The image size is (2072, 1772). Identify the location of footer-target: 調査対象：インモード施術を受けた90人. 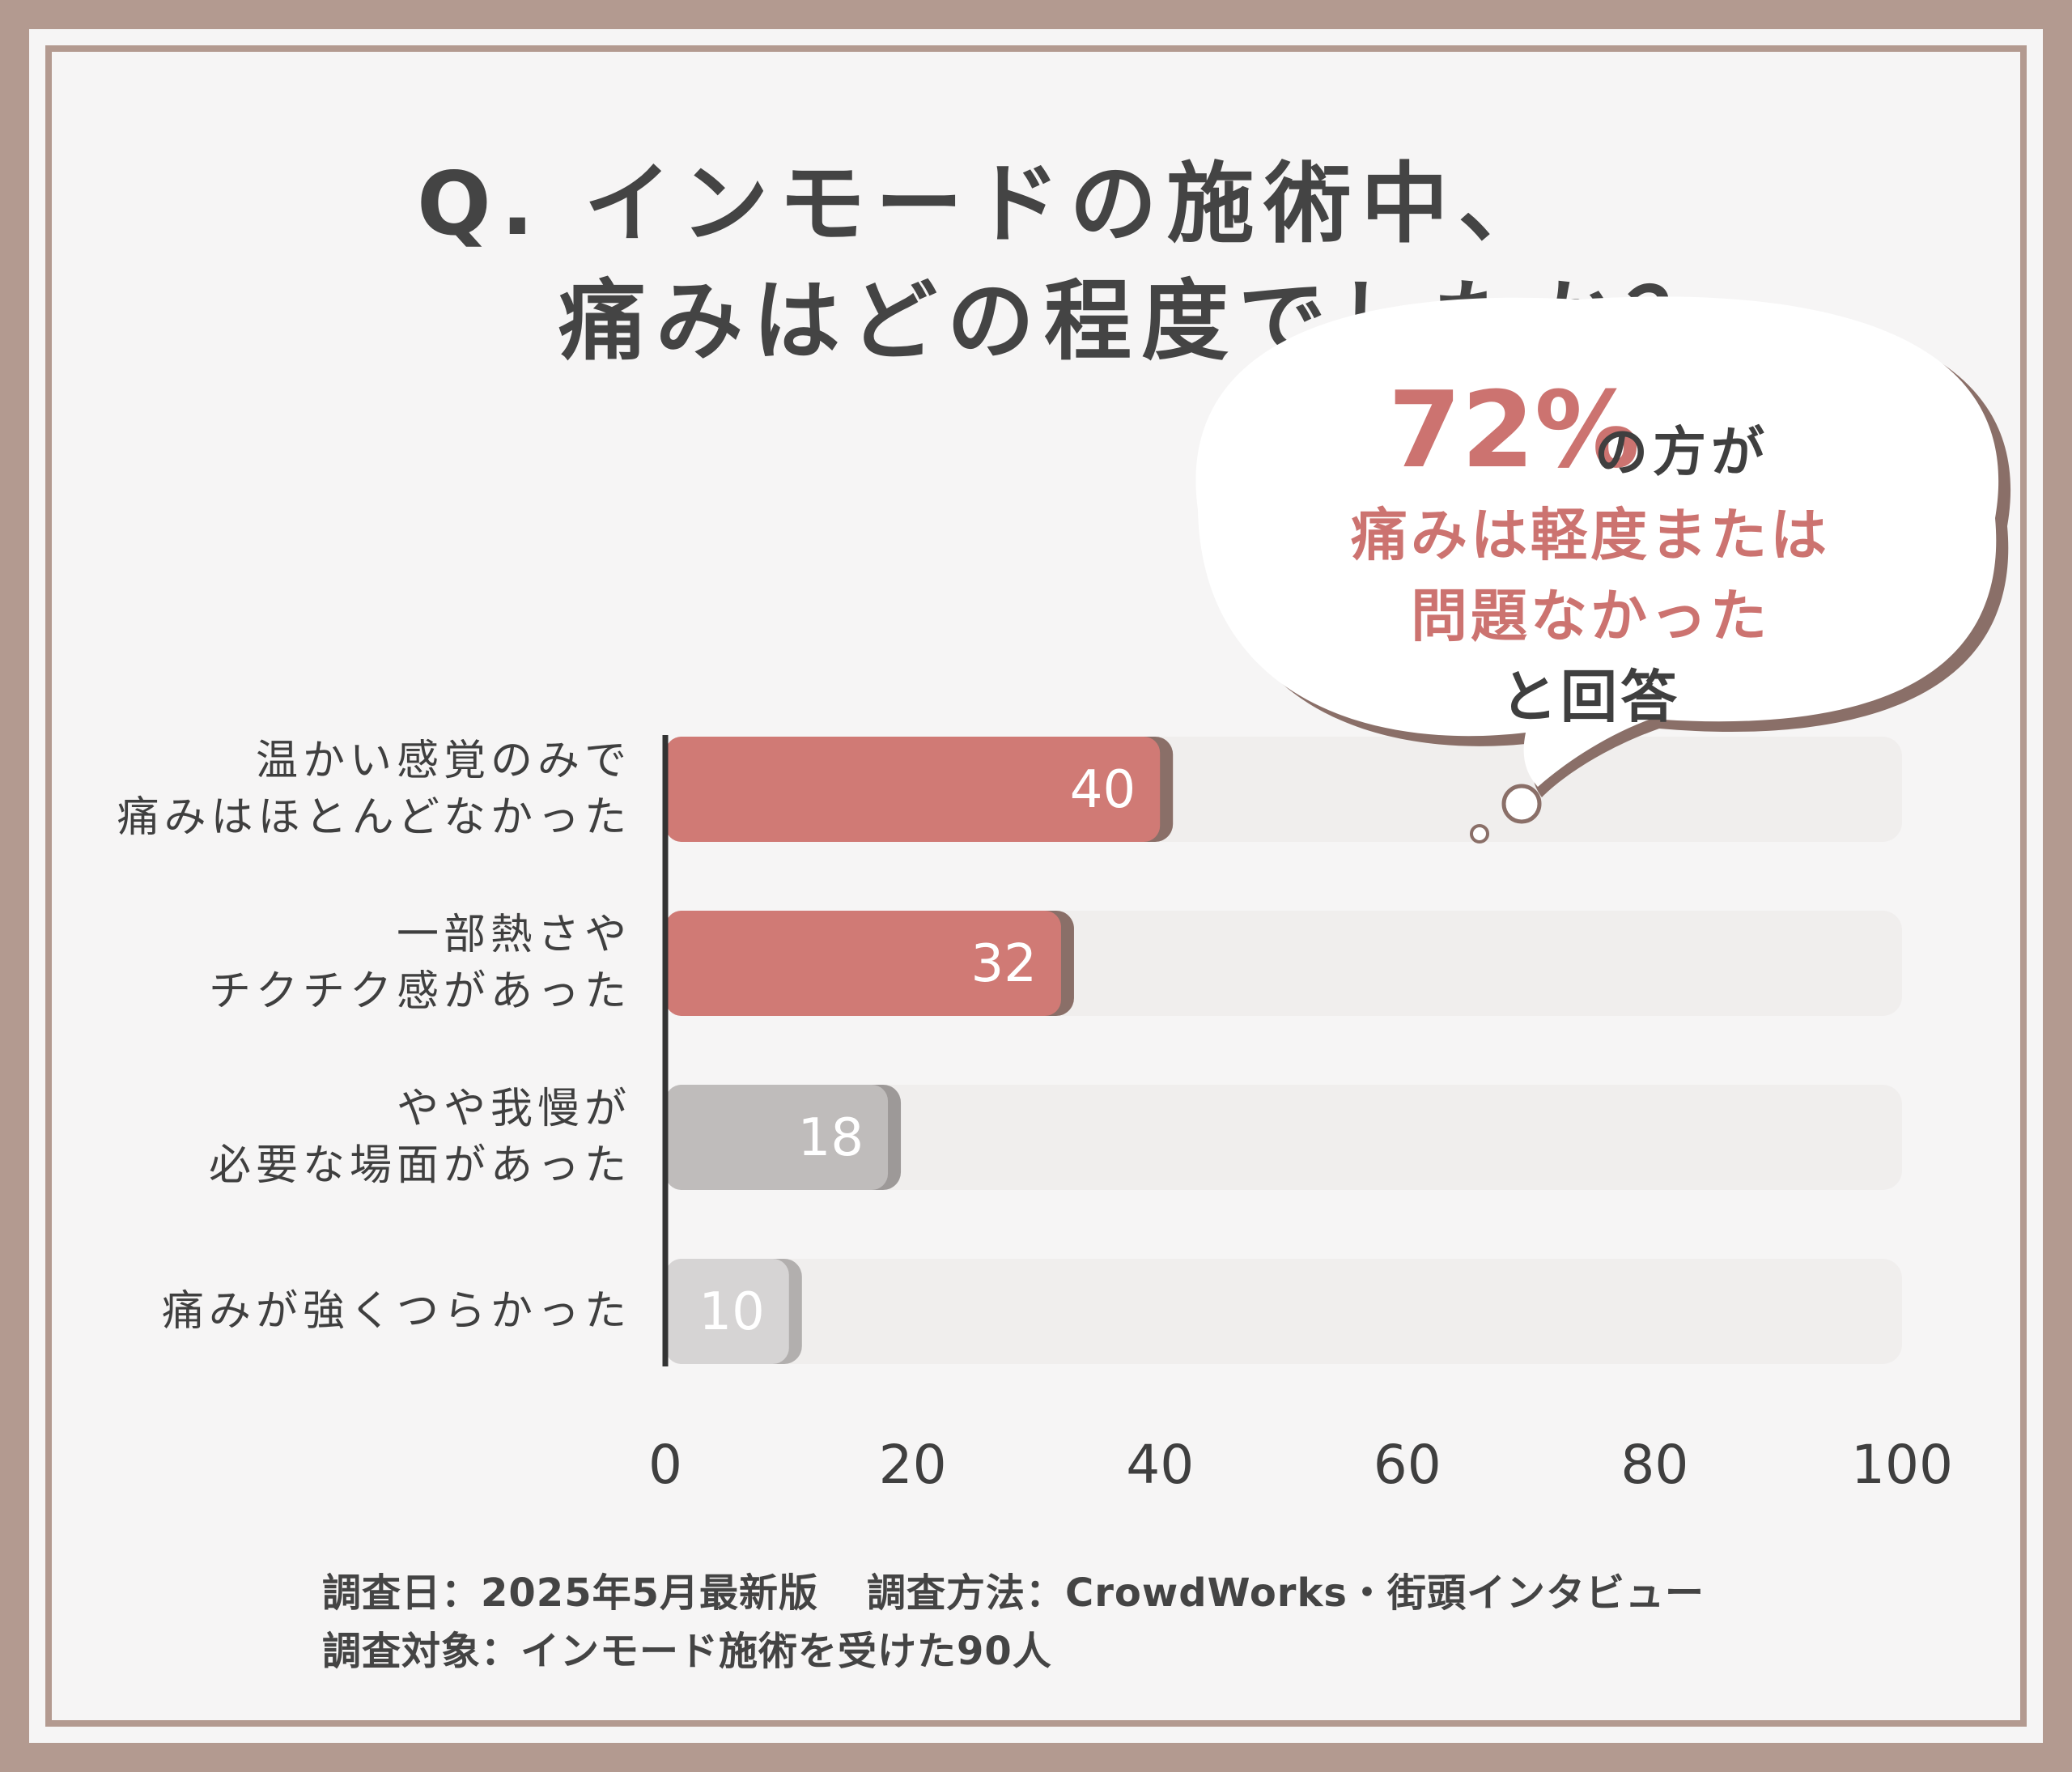
(687, 1652).